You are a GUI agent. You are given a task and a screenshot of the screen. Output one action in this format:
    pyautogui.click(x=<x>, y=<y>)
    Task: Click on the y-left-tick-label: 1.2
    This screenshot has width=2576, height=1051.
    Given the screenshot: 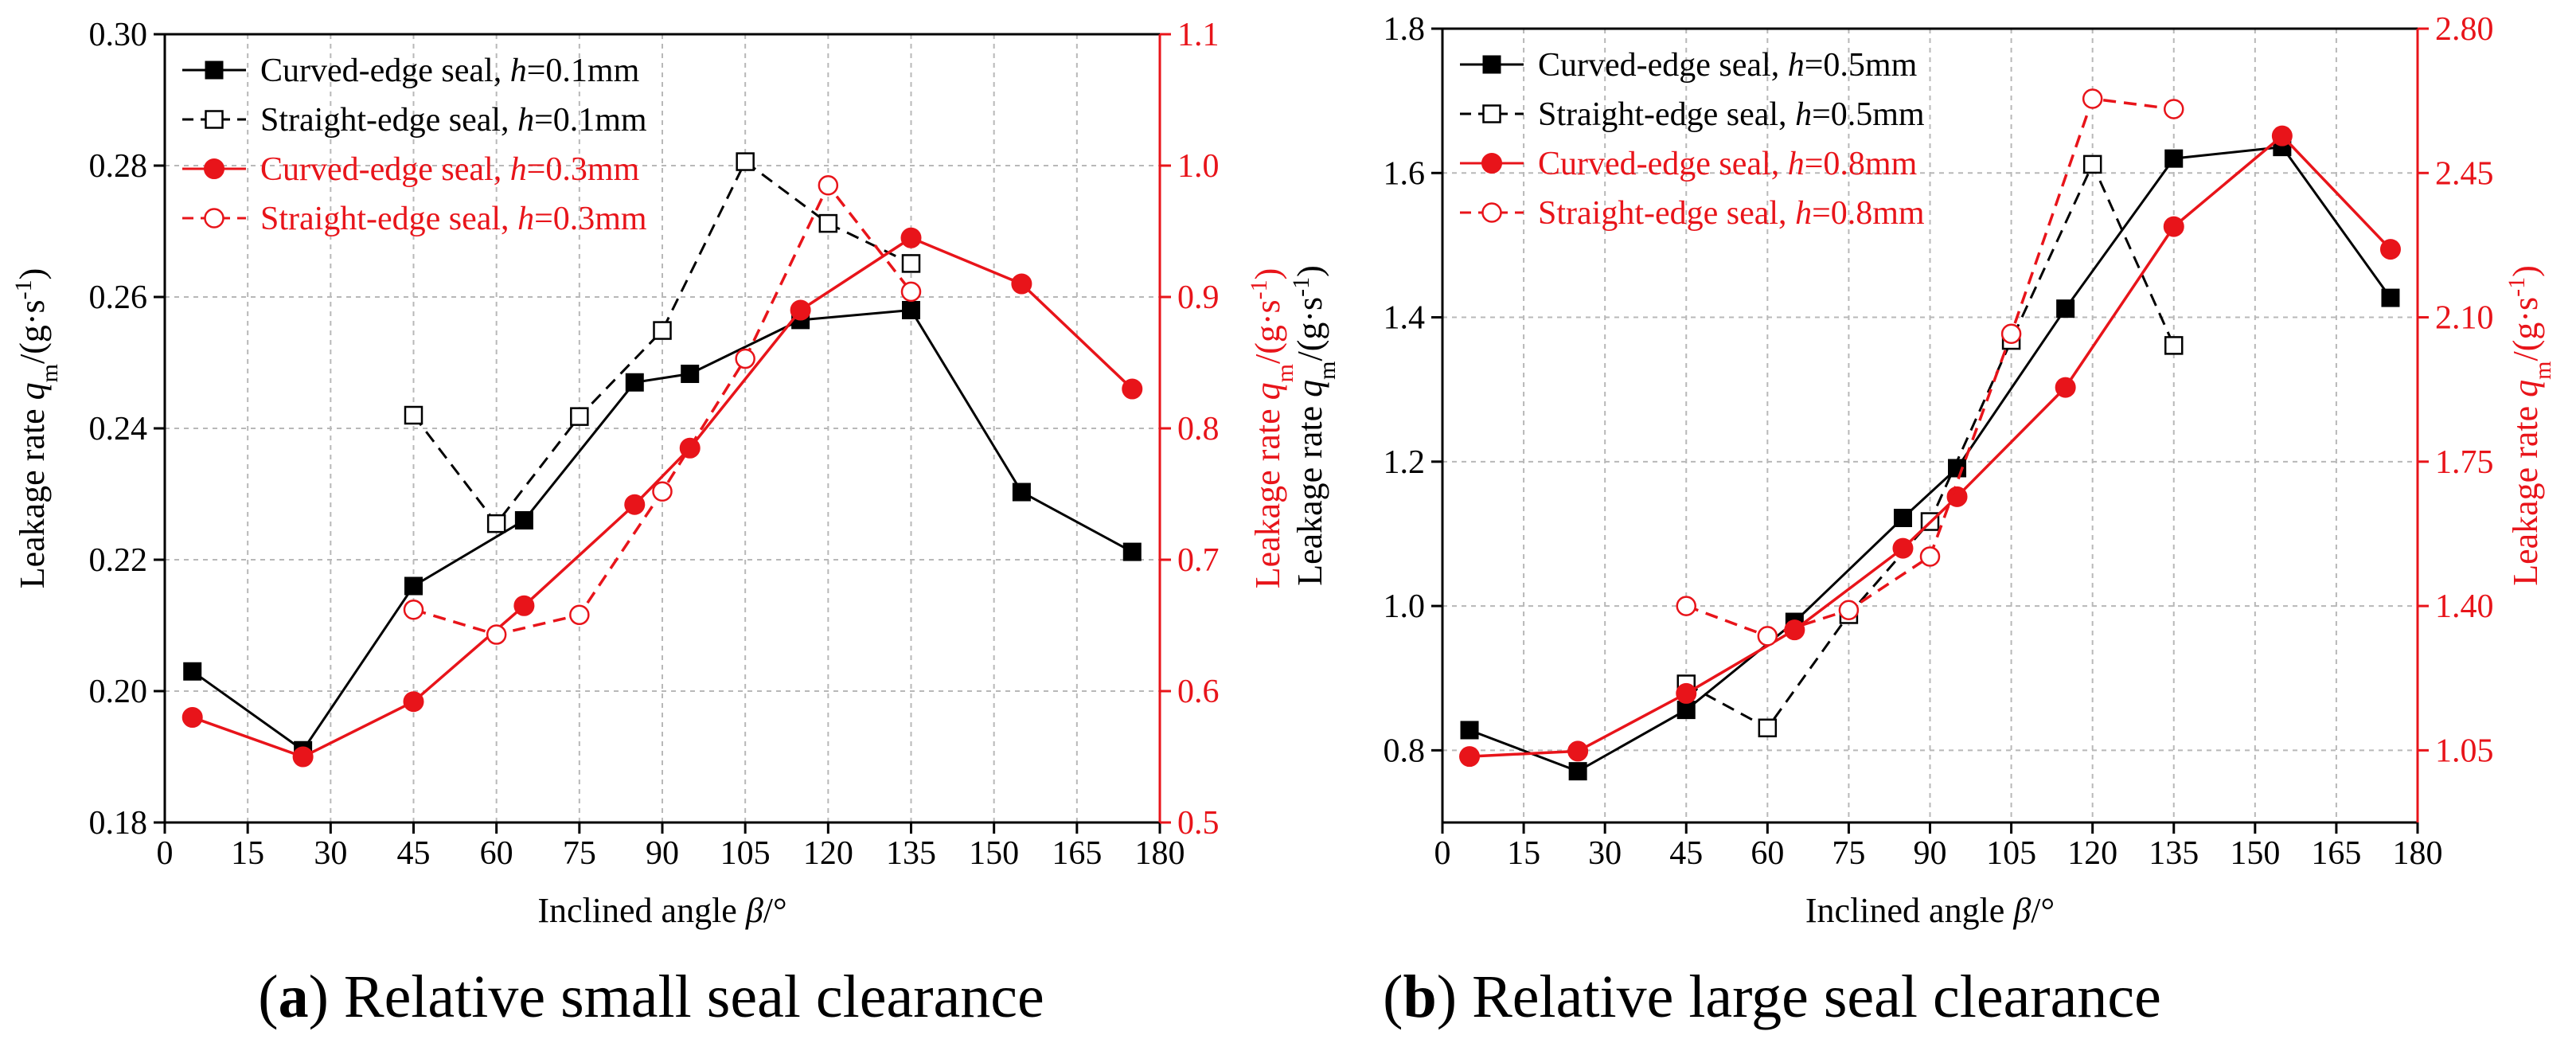 What is the action you would take?
    pyautogui.click(x=1405, y=463)
    